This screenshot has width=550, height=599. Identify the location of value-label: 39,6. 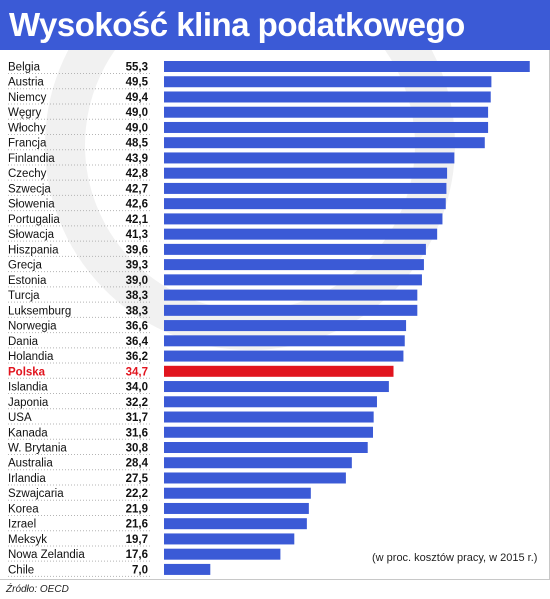
(137, 250).